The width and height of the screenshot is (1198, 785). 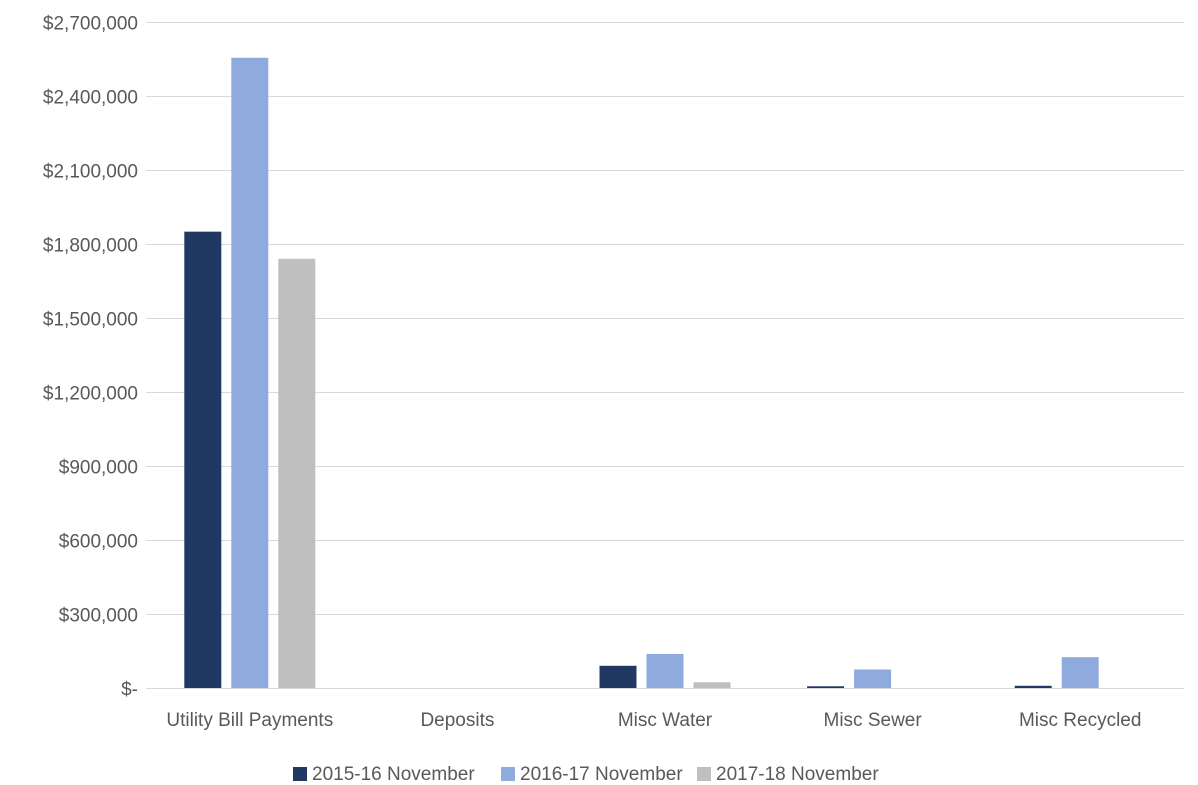 What do you see at coordinates (249, 720) in the screenshot?
I see `x-tick-label: Utility Bill Payments` at bounding box center [249, 720].